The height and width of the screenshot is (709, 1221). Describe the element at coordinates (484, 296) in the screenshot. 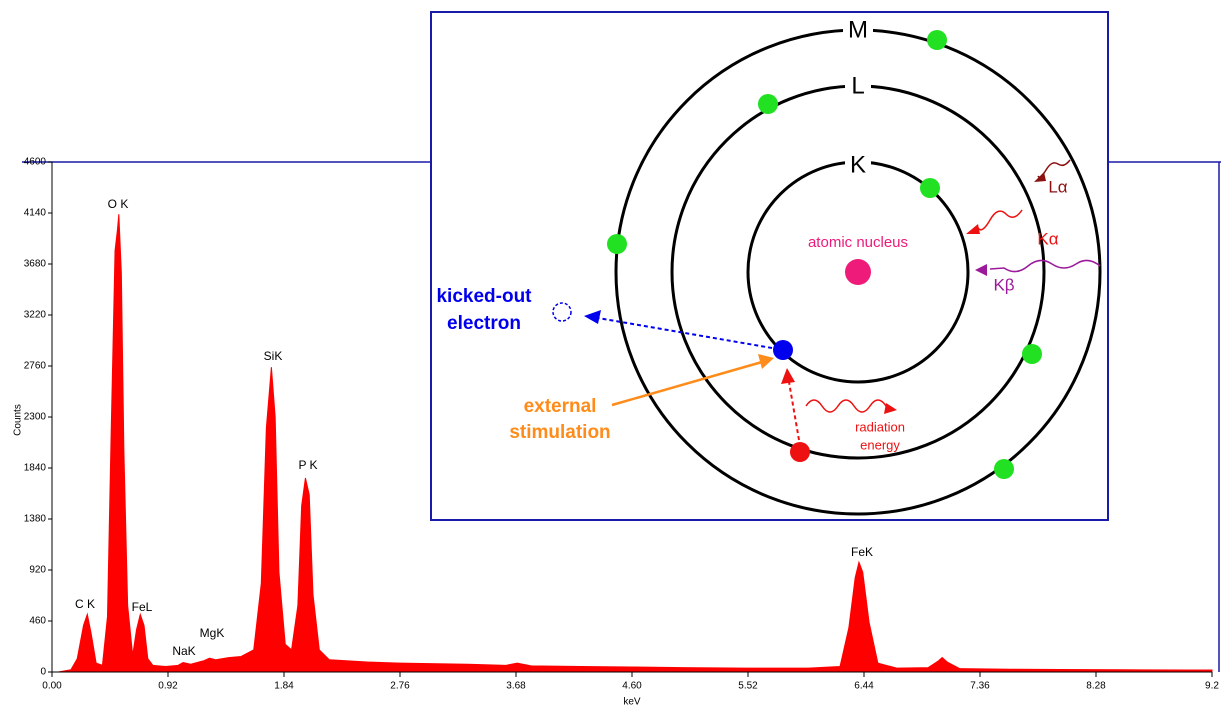

I see `kicked-out-label: kicked-out` at that location.